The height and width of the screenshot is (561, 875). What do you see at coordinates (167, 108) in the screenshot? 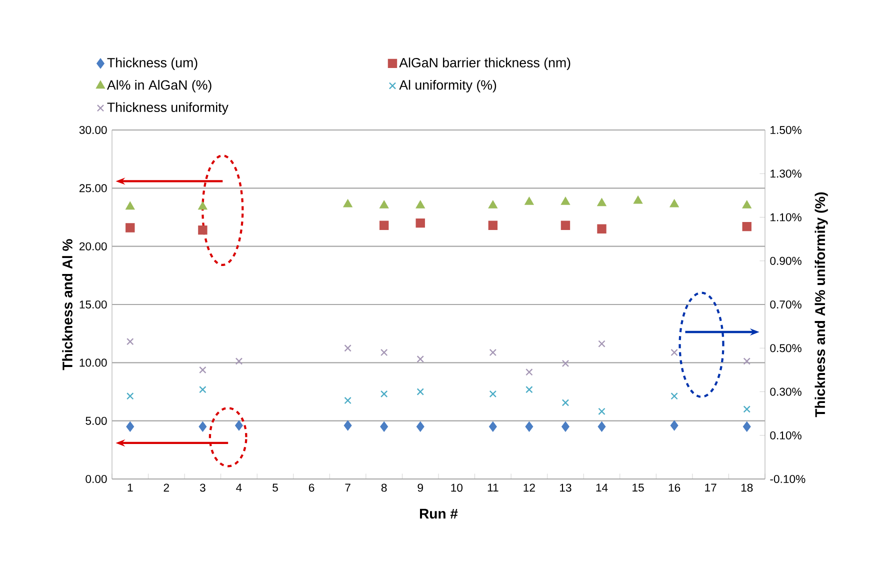
I see `legend-label: Thickness uniformity` at bounding box center [167, 108].